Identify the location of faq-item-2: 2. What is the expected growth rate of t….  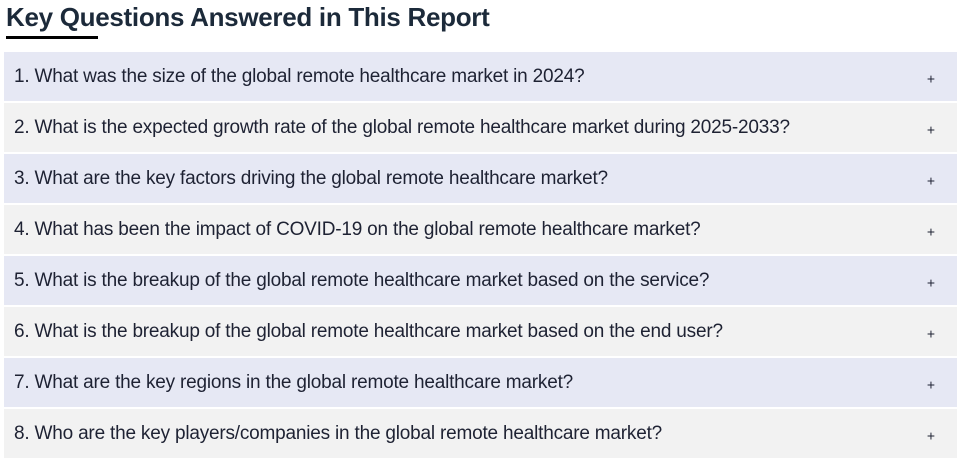
(480, 127).